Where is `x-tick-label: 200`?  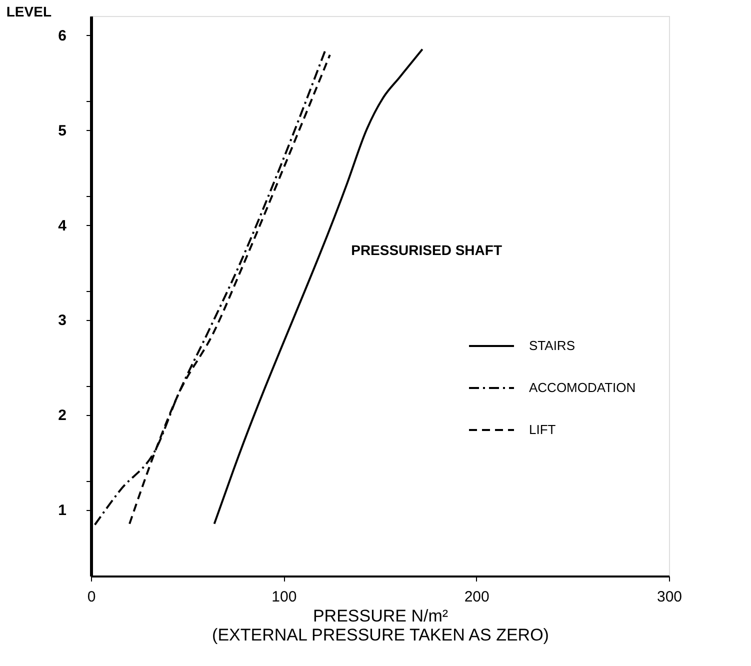
x-tick-label: 200 is located at coordinates (477, 597).